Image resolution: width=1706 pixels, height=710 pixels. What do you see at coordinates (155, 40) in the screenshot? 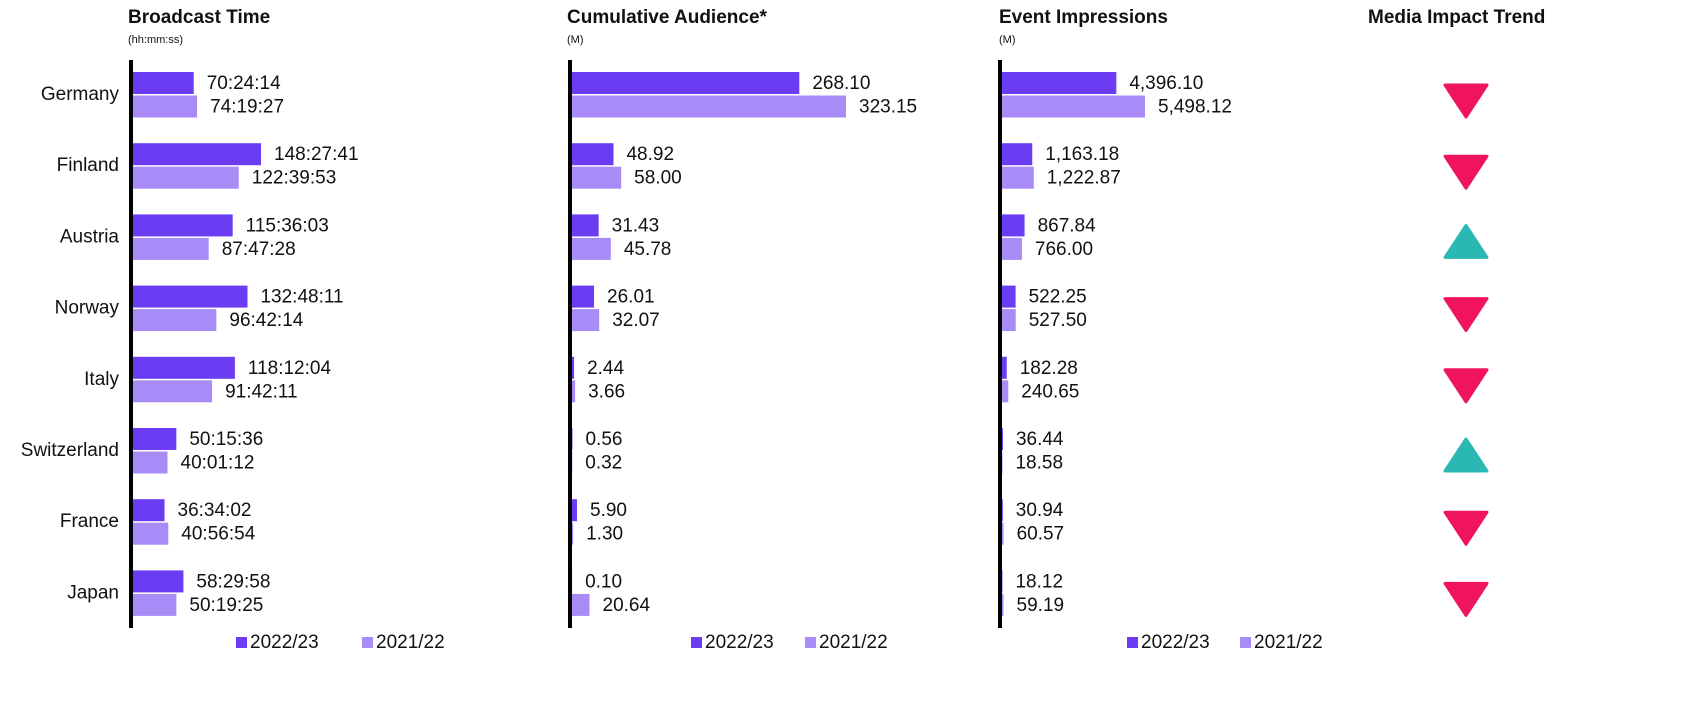
I see `chart-subtitle: (hh:mm:ss)` at bounding box center [155, 40].